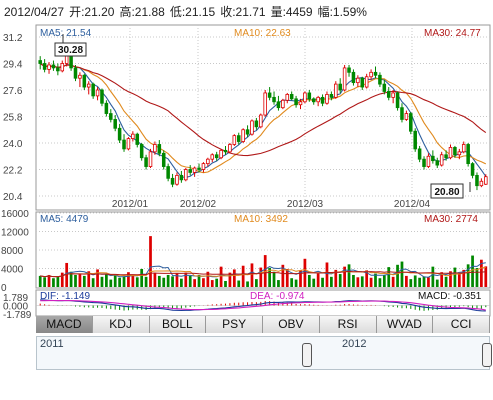  What do you see at coordinates (65, 296) in the screenshot?
I see `macd-dif-label: DIF: -1.149` at bounding box center [65, 296].